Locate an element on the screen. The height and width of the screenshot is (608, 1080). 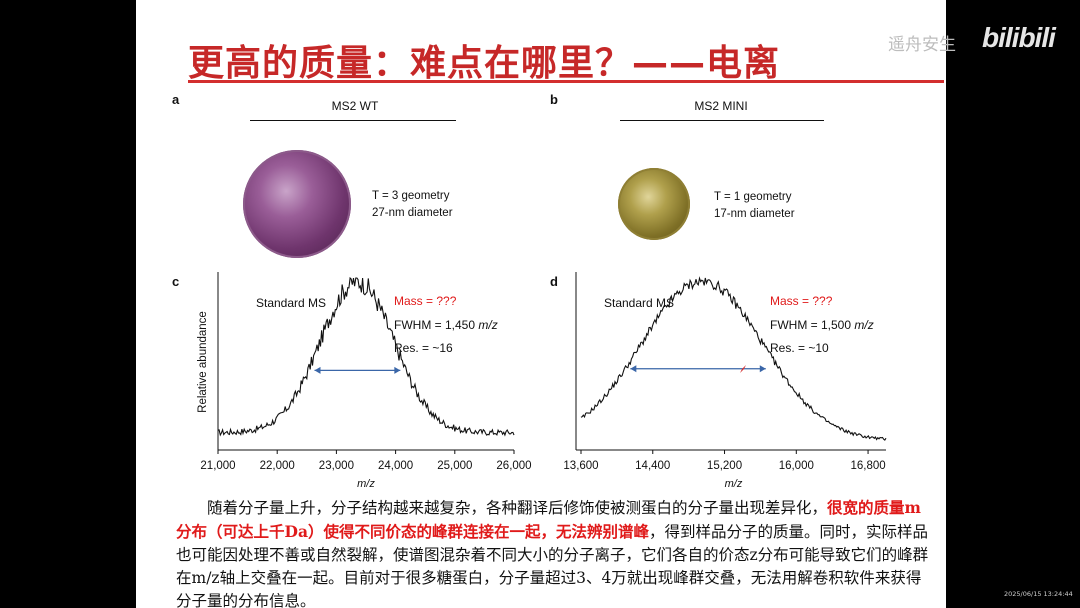
panel-c-letter: c is located at coordinates (176, 281).